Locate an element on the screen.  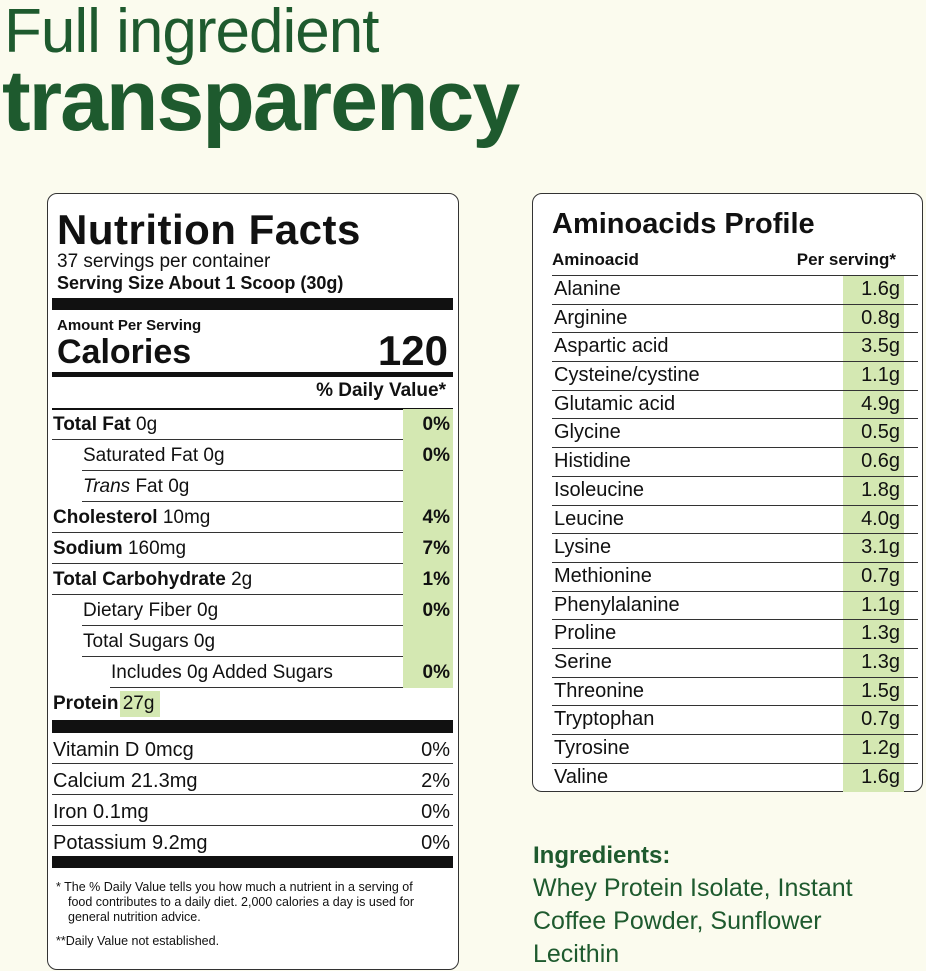
nutrient-text: Trans Fat 0g is located at coordinates (136, 487).